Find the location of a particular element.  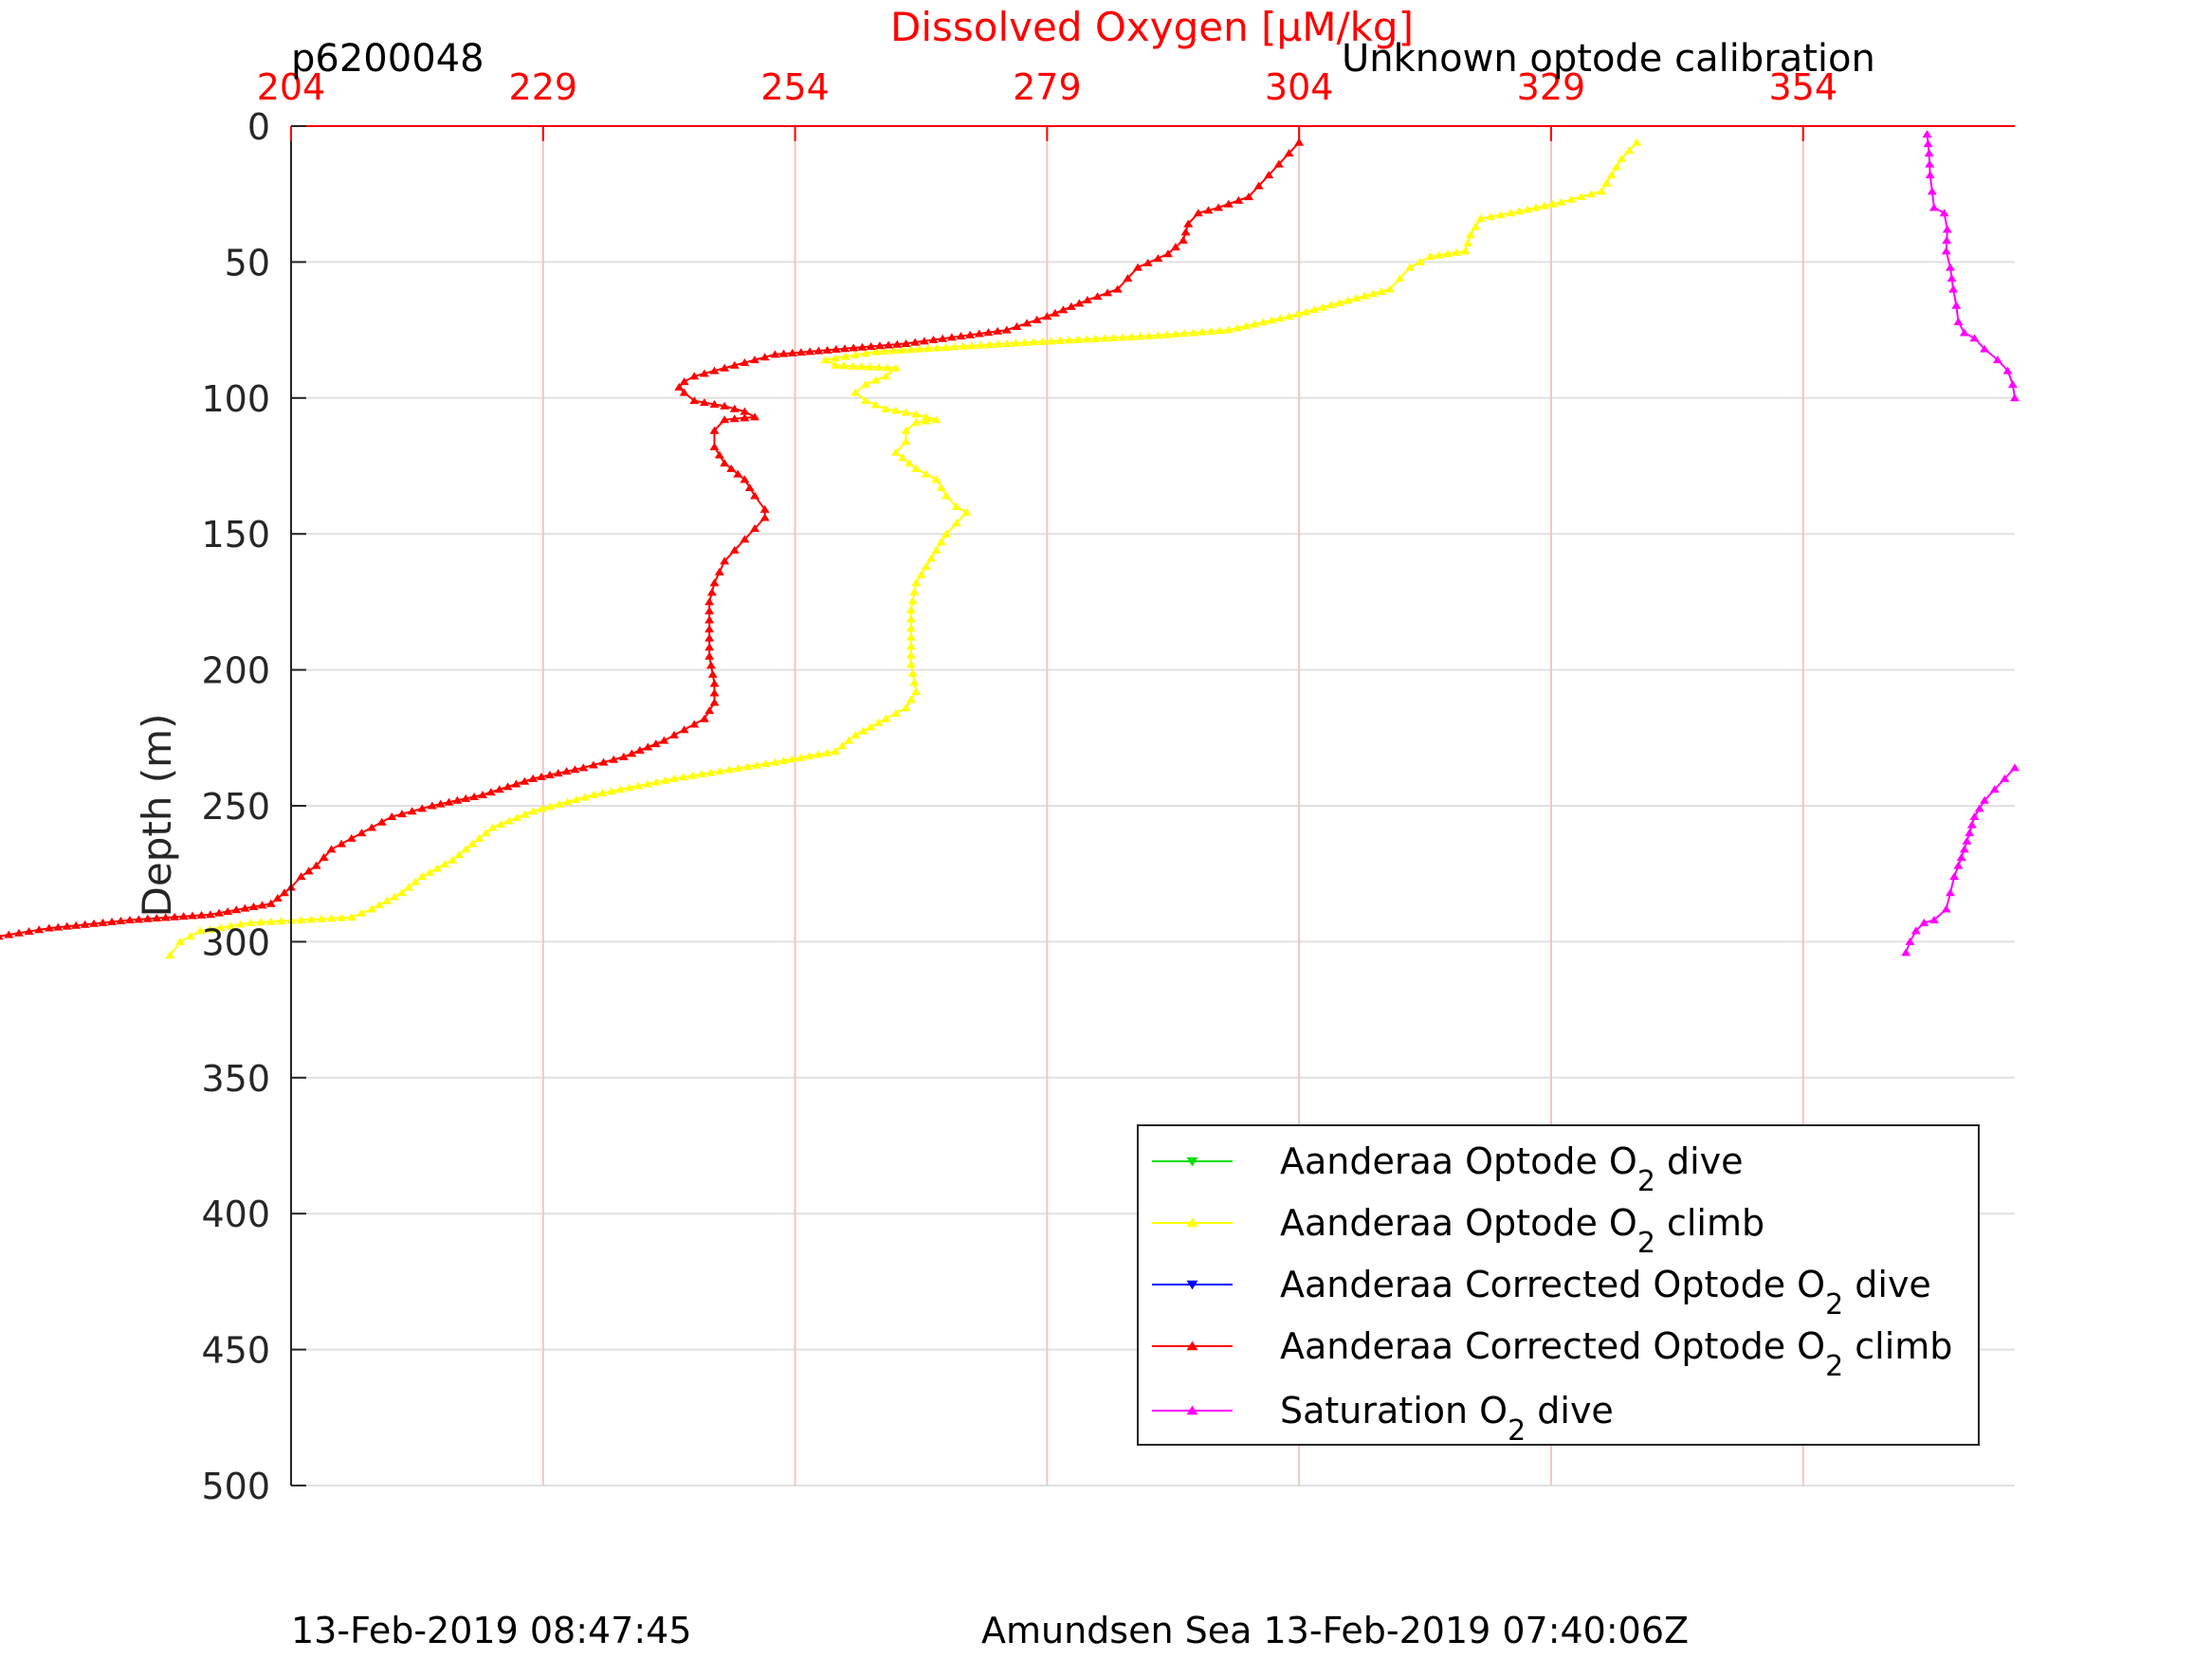

x-tick-label: 329 is located at coordinates (1551, 87).